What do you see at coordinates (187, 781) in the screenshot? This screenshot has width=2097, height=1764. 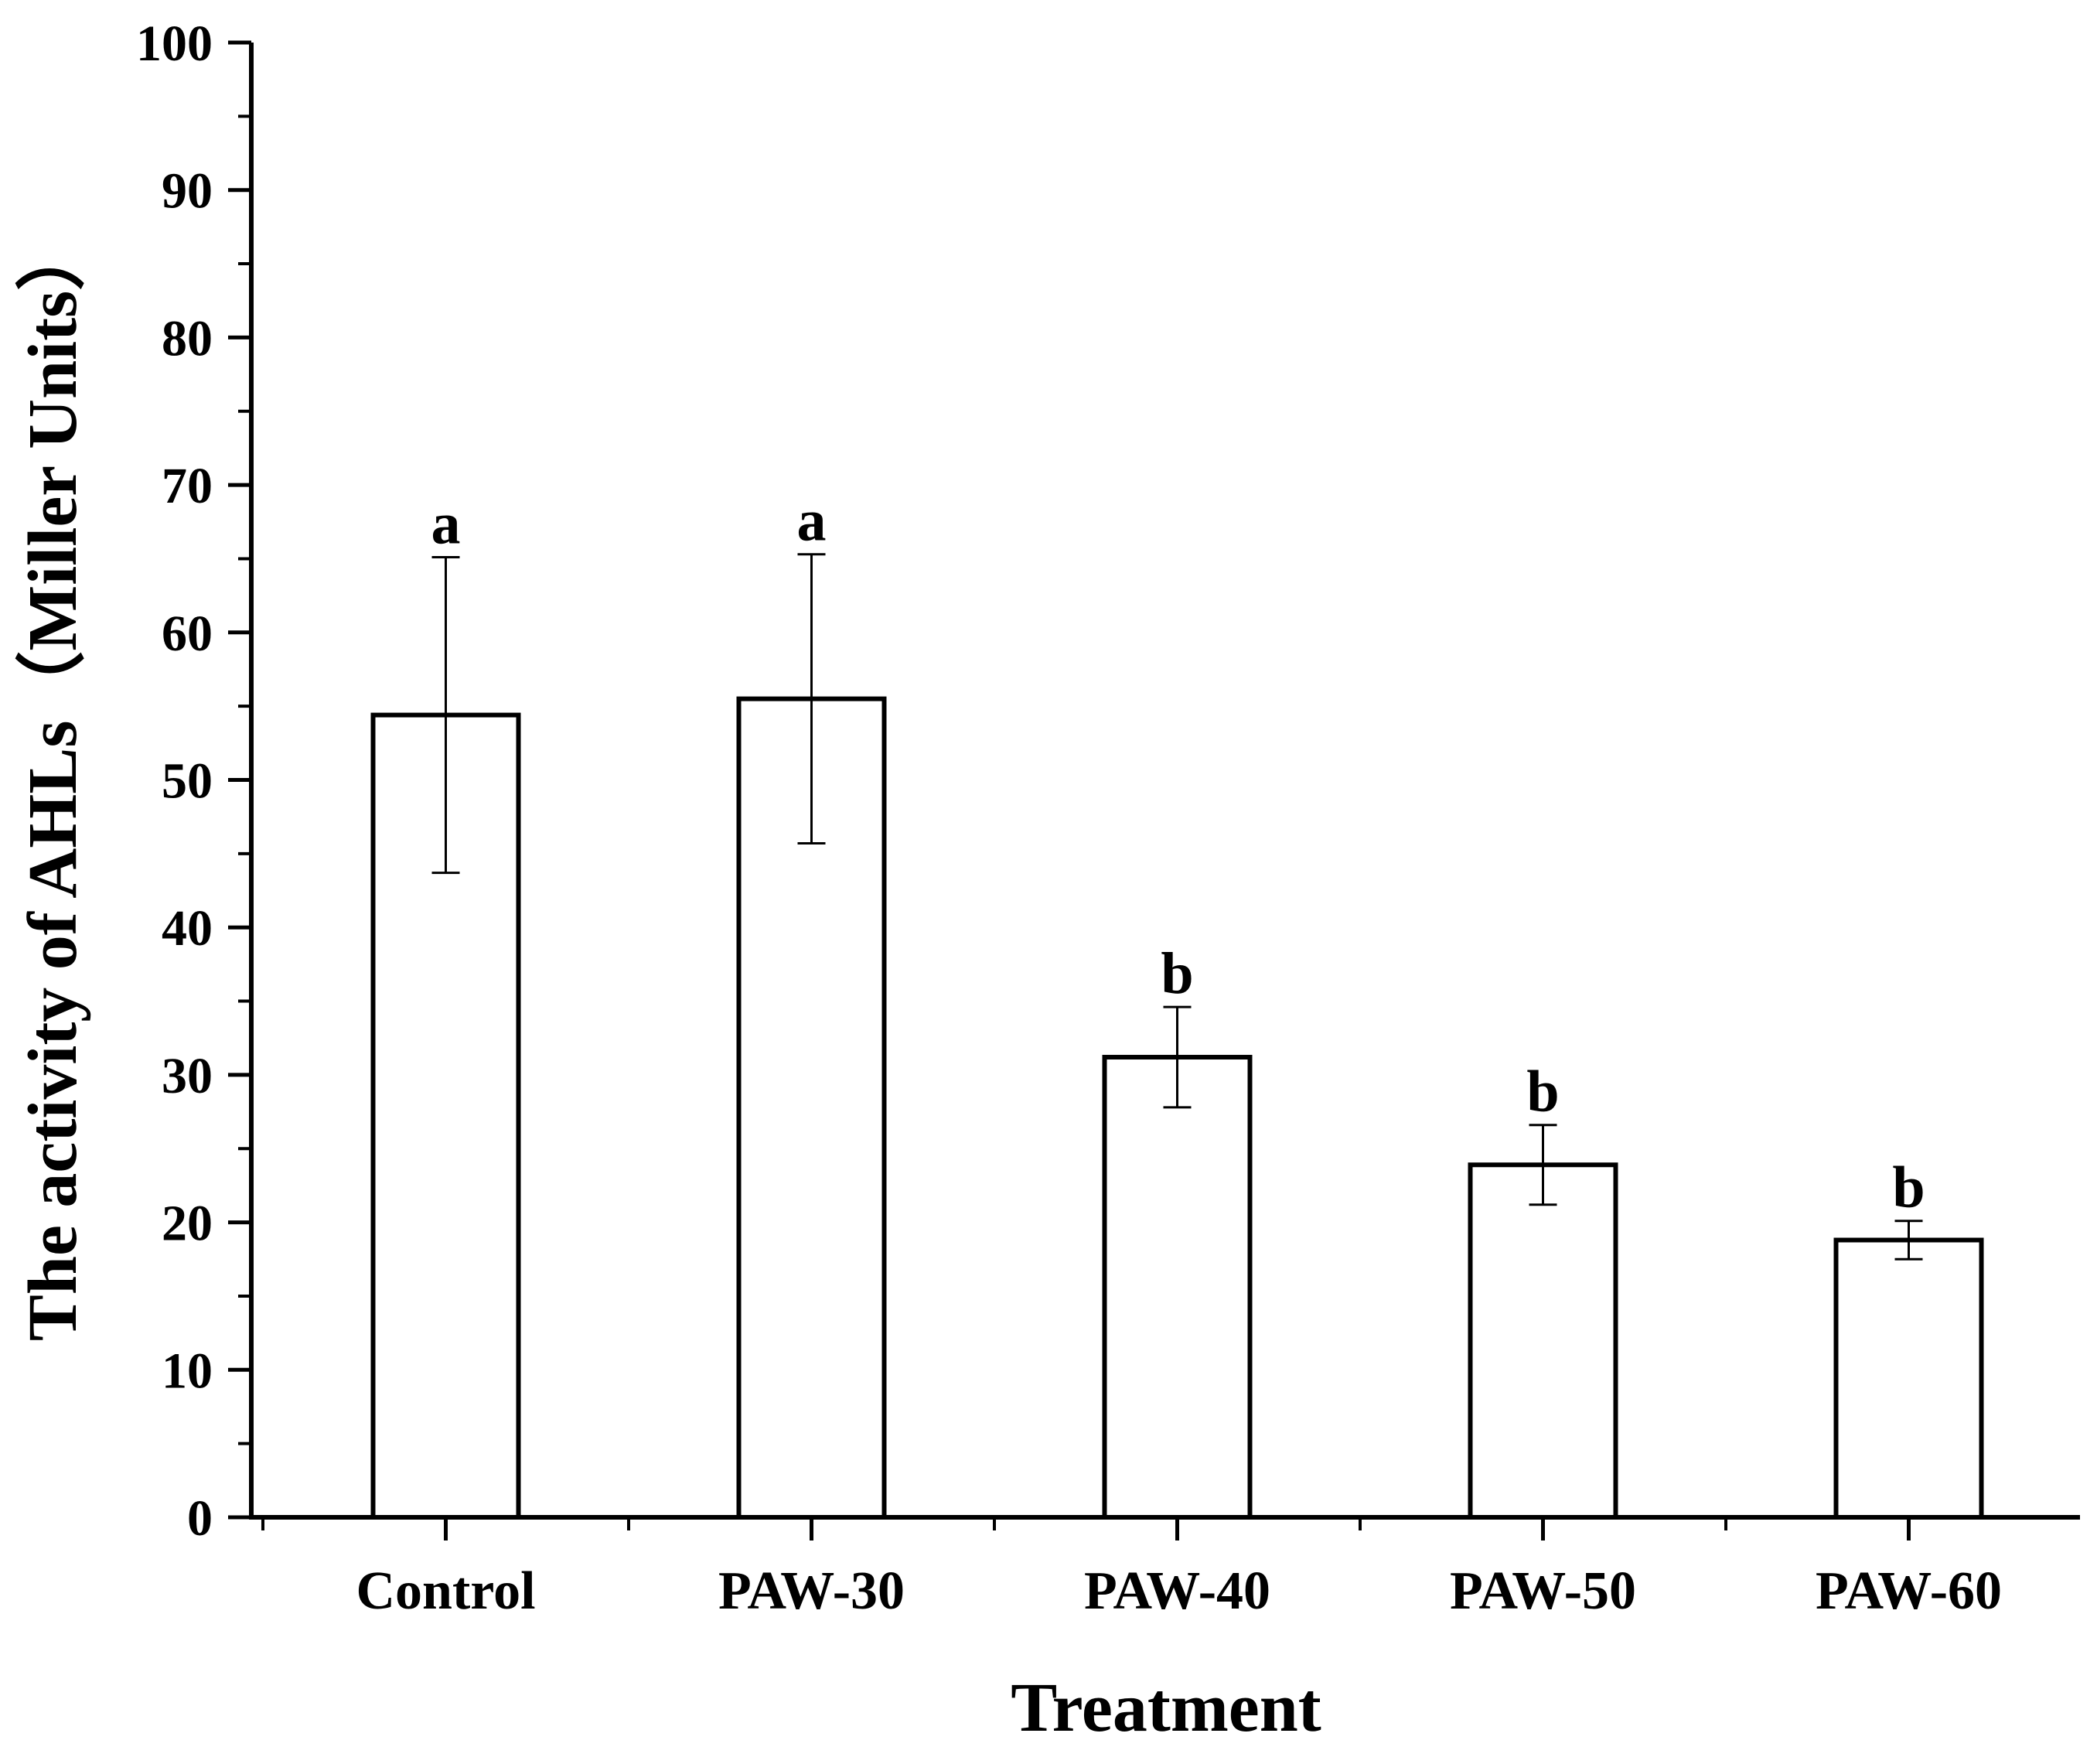 I see `y-tick-label: 50` at bounding box center [187, 781].